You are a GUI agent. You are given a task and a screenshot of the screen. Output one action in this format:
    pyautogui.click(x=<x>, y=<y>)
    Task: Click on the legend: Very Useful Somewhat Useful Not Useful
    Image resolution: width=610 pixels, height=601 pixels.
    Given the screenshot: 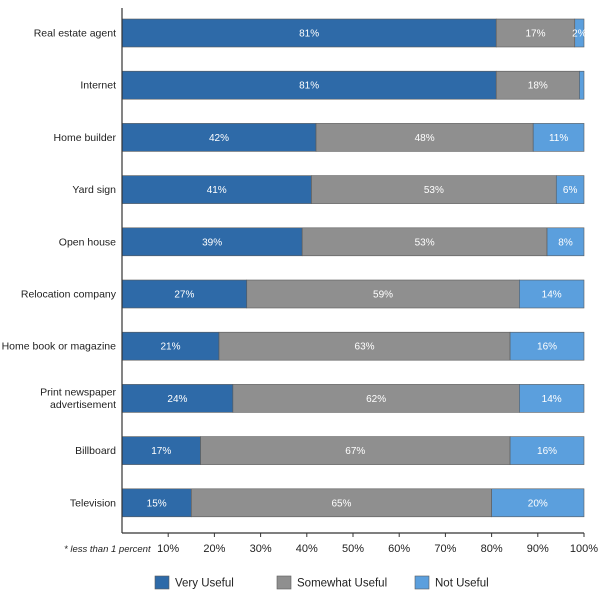 What is the action you would take?
    pyautogui.click(x=321, y=582)
    